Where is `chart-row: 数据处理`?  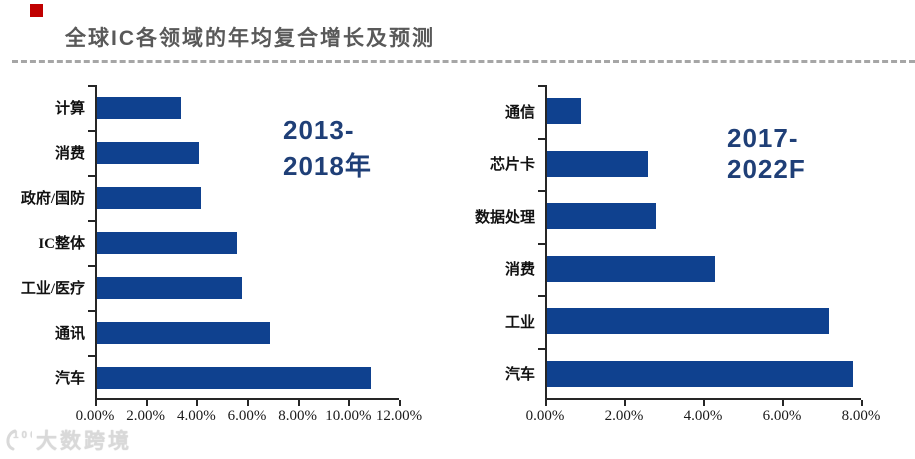
chart-row: 数据处理 is located at coordinates (658, 216).